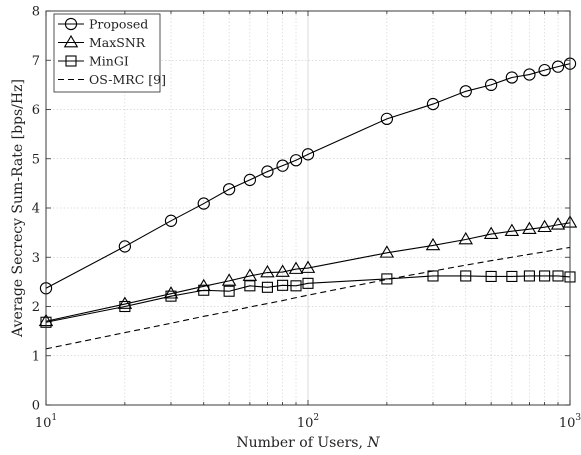 Image resolution: width=581 pixels, height=455 pixels. Describe the element at coordinates (36, 307) in the screenshot. I see `y-tick-label: 2` at that location.